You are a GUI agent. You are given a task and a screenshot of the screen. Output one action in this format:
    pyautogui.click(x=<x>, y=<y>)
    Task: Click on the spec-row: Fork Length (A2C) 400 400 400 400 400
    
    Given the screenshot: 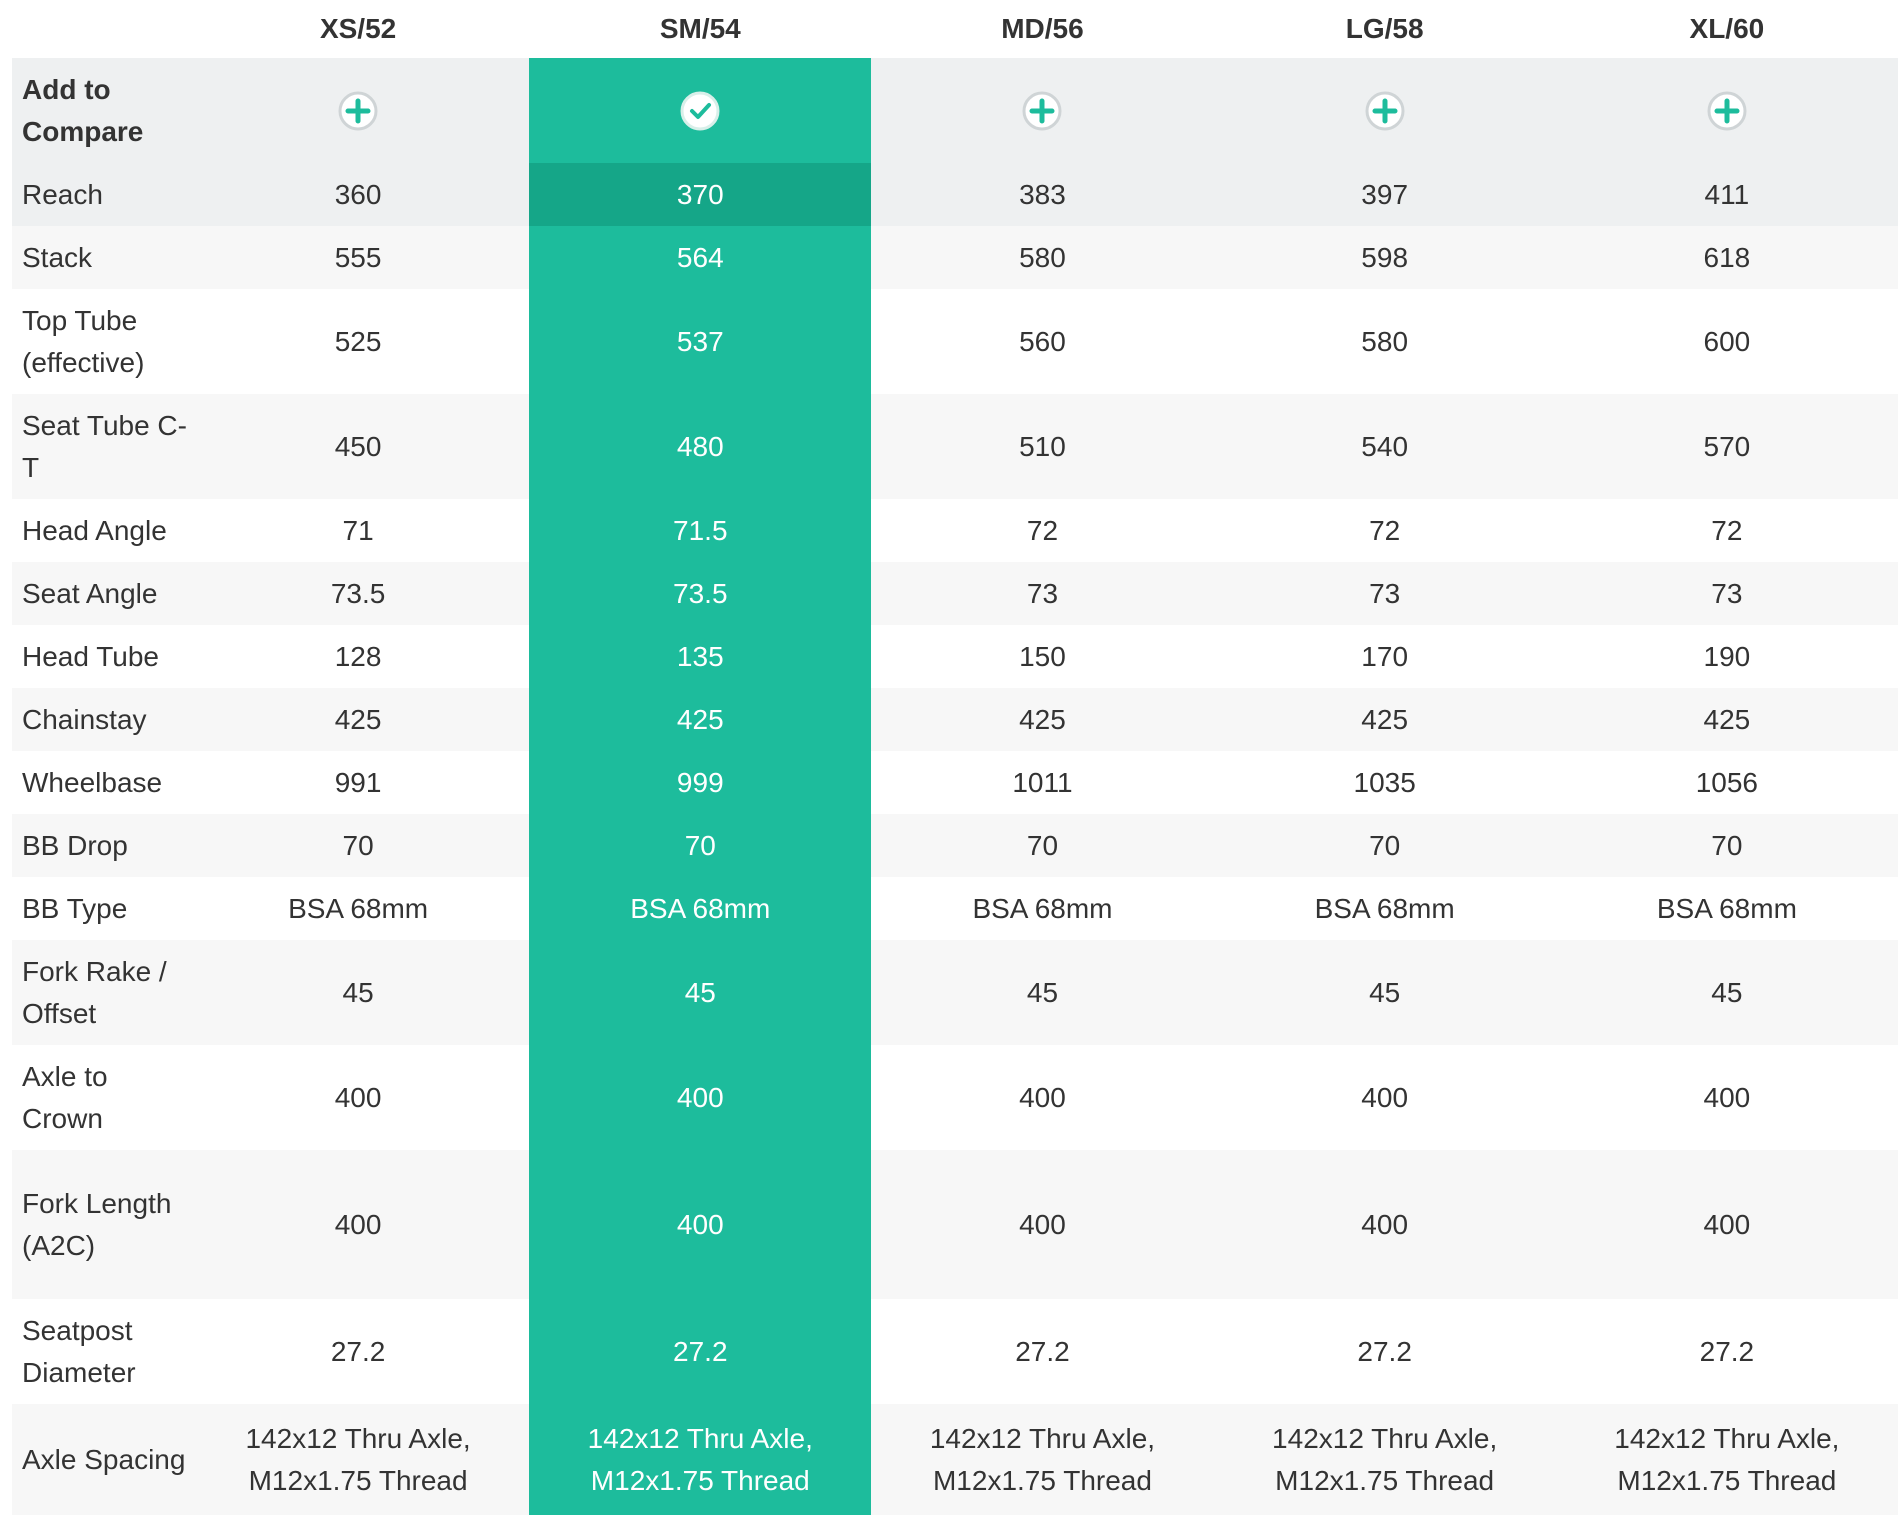 What is the action you would take?
    pyautogui.click(x=955, y=1224)
    